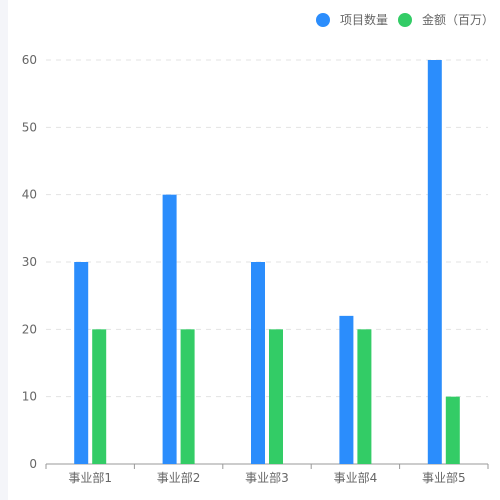  Describe the element at coordinates (29, 127) in the screenshot. I see `y-tick-label: 50` at that location.